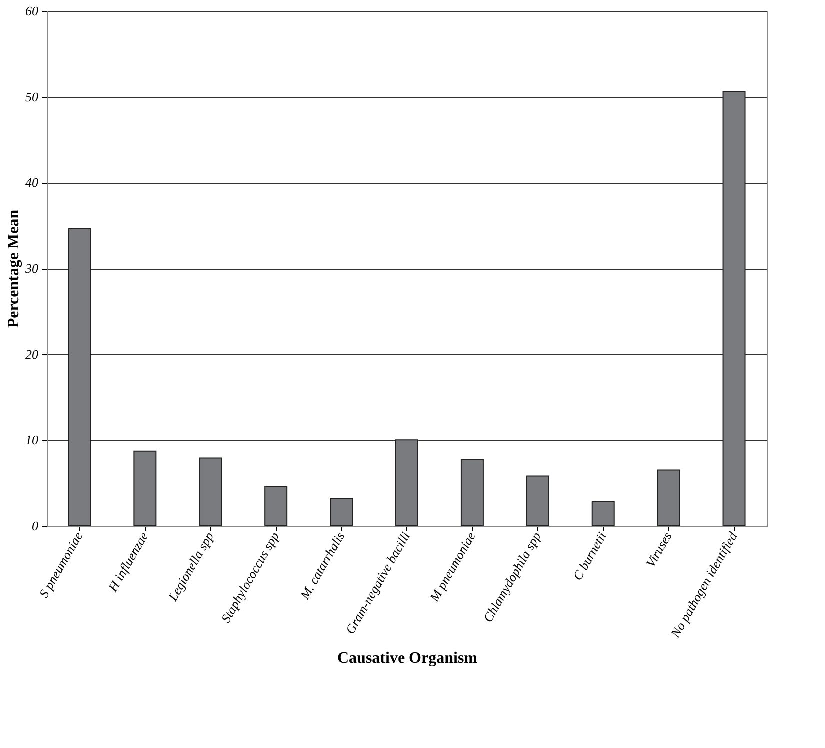 The image size is (825, 748). What do you see at coordinates (31, 268) in the screenshot?
I see `y-tick-label: 30` at bounding box center [31, 268].